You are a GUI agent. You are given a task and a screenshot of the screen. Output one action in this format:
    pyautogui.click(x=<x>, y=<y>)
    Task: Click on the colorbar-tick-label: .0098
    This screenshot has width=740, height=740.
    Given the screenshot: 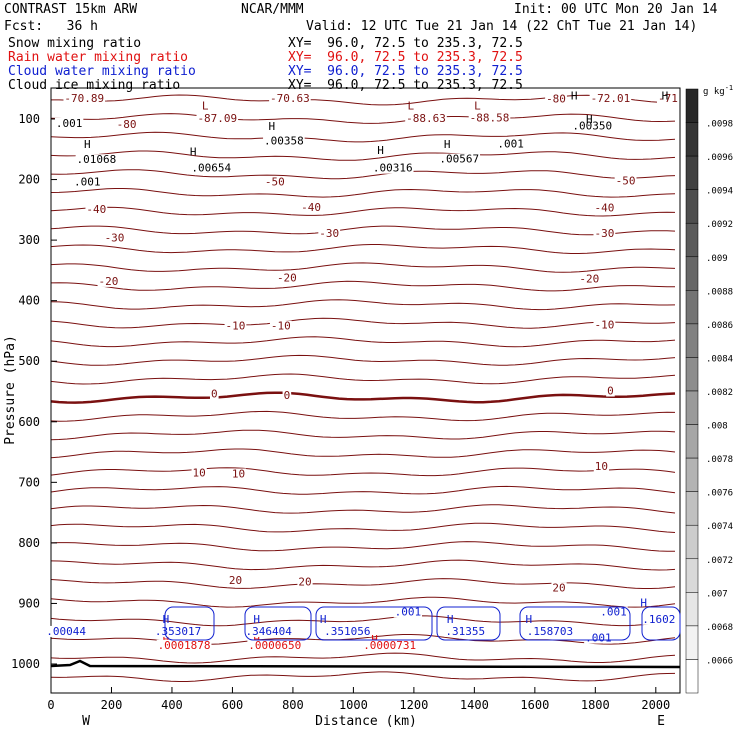 What is the action you would take?
    pyautogui.click(x=719, y=125)
    